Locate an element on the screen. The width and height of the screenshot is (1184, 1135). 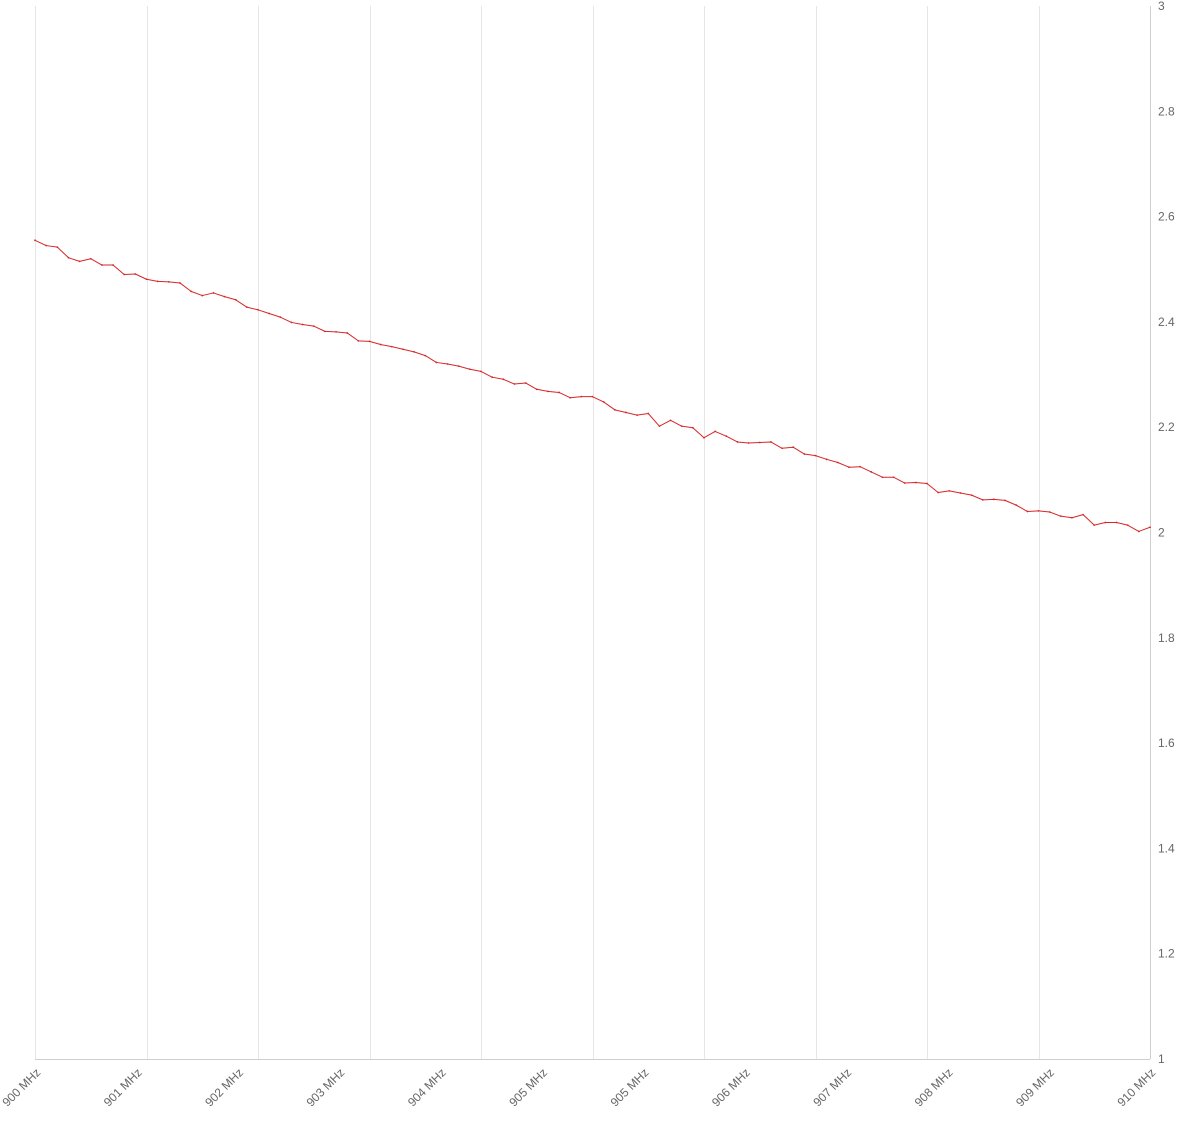
y-tick-label: 2 is located at coordinates (1161, 533).